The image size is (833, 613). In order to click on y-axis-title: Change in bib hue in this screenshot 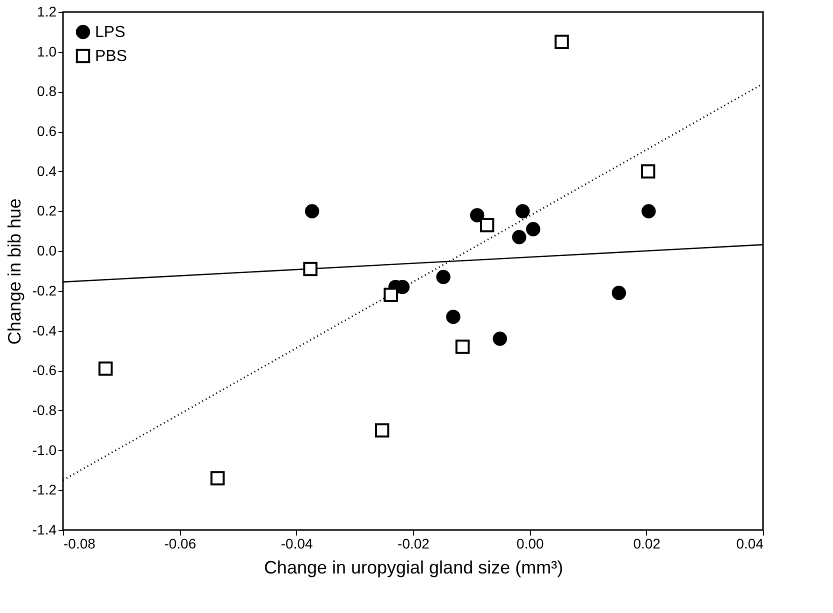, I will do `click(14, 271)`.